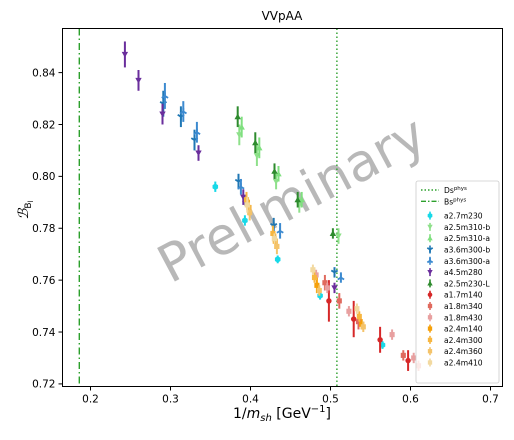  What do you see at coordinates (463, 306) in the screenshot?
I see `legend-label: a1.8m340` at bounding box center [463, 306].